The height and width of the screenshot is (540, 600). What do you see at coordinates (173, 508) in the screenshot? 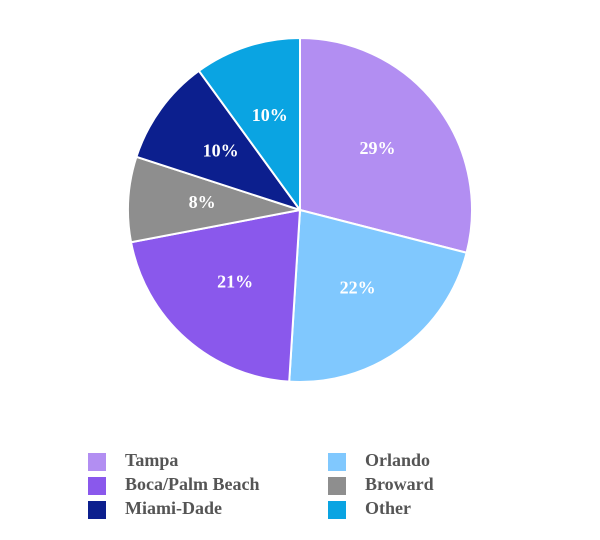
I see `legend-label: Miami-Dade` at bounding box center [173, 508].